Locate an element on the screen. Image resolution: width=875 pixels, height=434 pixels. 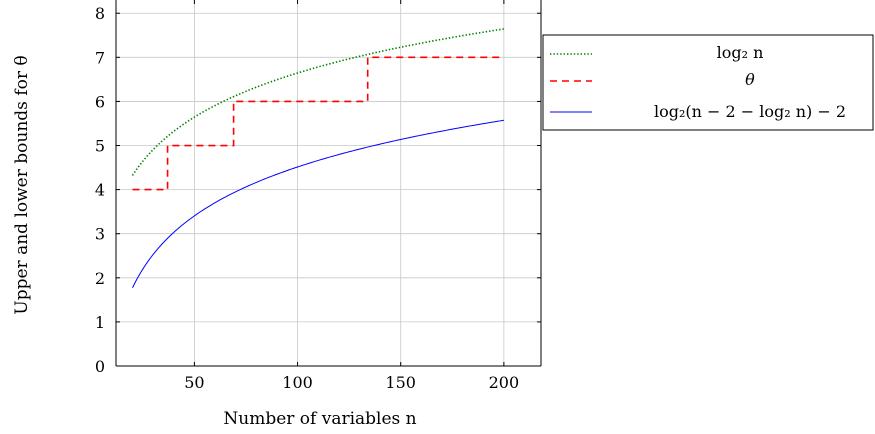
x-tick-label: 200 is located at coordinates (504, 382).